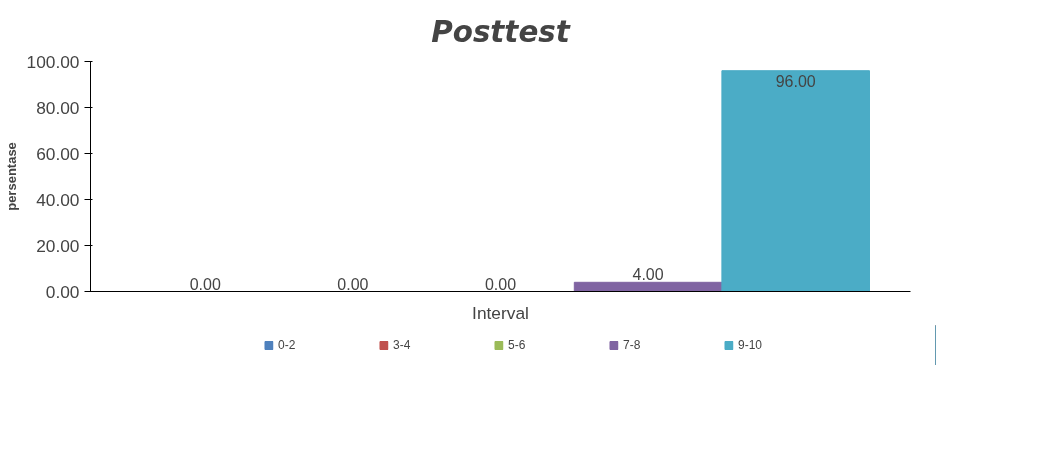 The width and height of the screenshot is (1051, 462). I want to click on y-tick-label: 60.00, so click(58, 153).